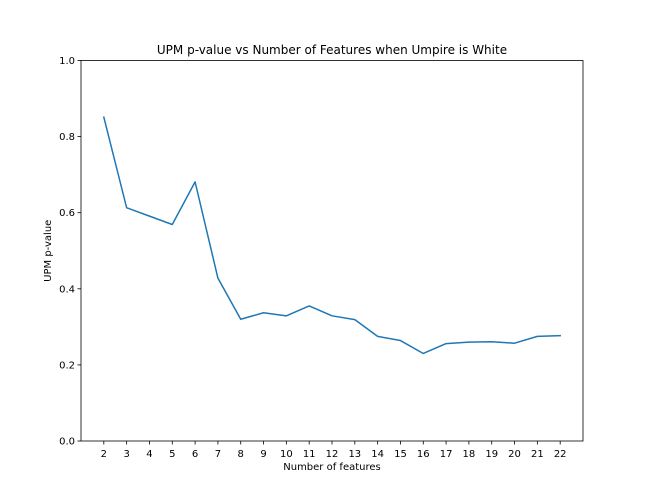 This screenshot has width=648, height=504. Describe the element at coordinates (149, 454) in the screenshot. I see `x-tick-label: 4` at that location.